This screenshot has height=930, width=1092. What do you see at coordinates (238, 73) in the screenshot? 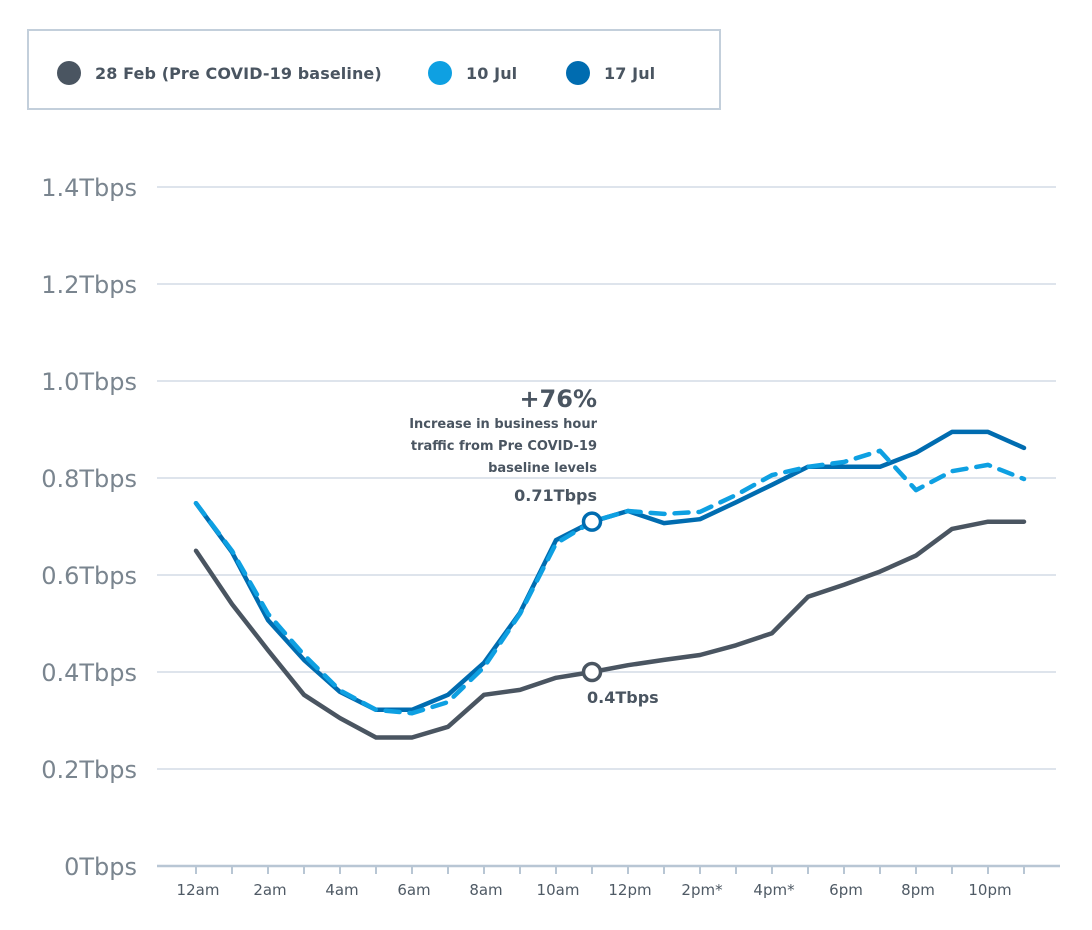
I see `legend-label: 28 Feb (Pre COVID-19 baseline)` at bounding box center [238, 73].